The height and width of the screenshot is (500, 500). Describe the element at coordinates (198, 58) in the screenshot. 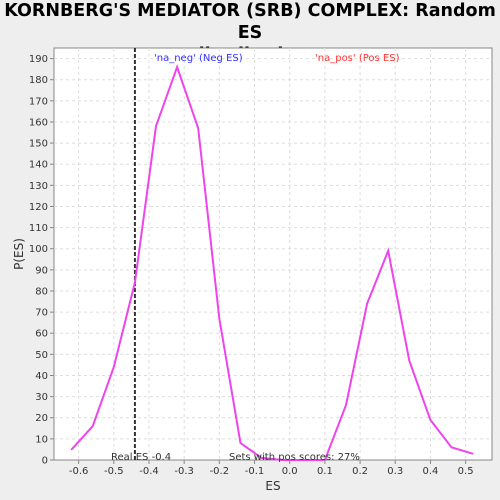

I see `neg-es-label: 'na_neg' (Neg ES)` at that location.